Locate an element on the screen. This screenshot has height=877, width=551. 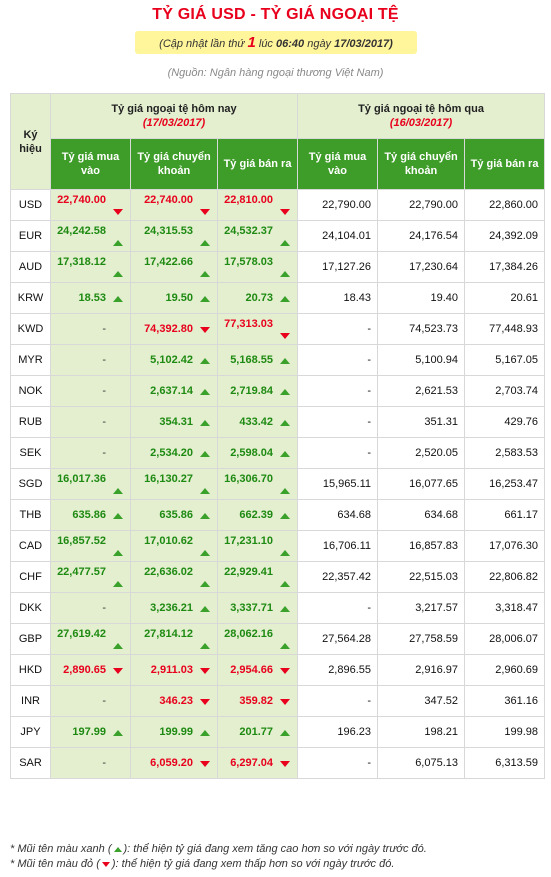
today-sell-value: 3,337.71 is located at coordinates (252, 608).